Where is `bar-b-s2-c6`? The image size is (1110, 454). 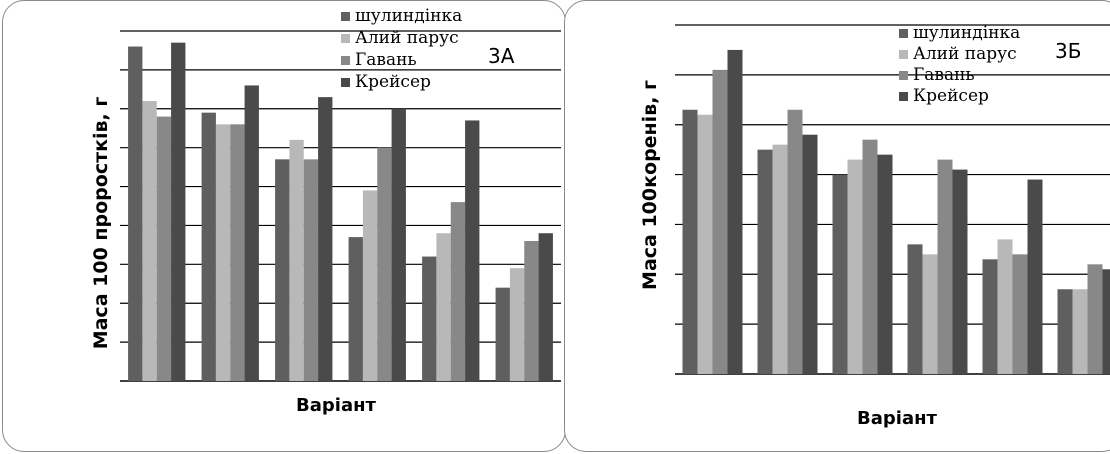 bar-b-s2-c6 is located at coordinates (1080, 331).